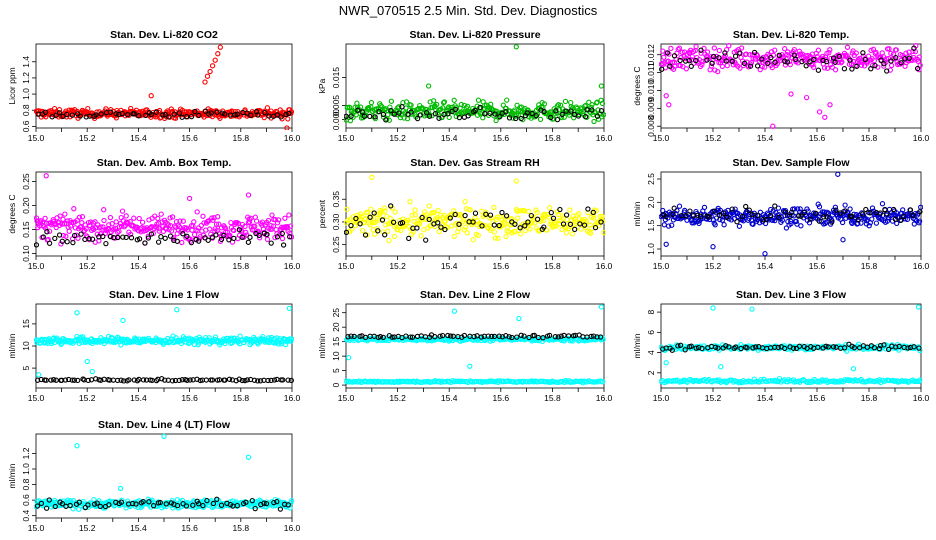  Describe the element at coordinates (474, 163) in the screenshot. I see `panel-title: Stan. Dev. Gas Stream RH` at that location.